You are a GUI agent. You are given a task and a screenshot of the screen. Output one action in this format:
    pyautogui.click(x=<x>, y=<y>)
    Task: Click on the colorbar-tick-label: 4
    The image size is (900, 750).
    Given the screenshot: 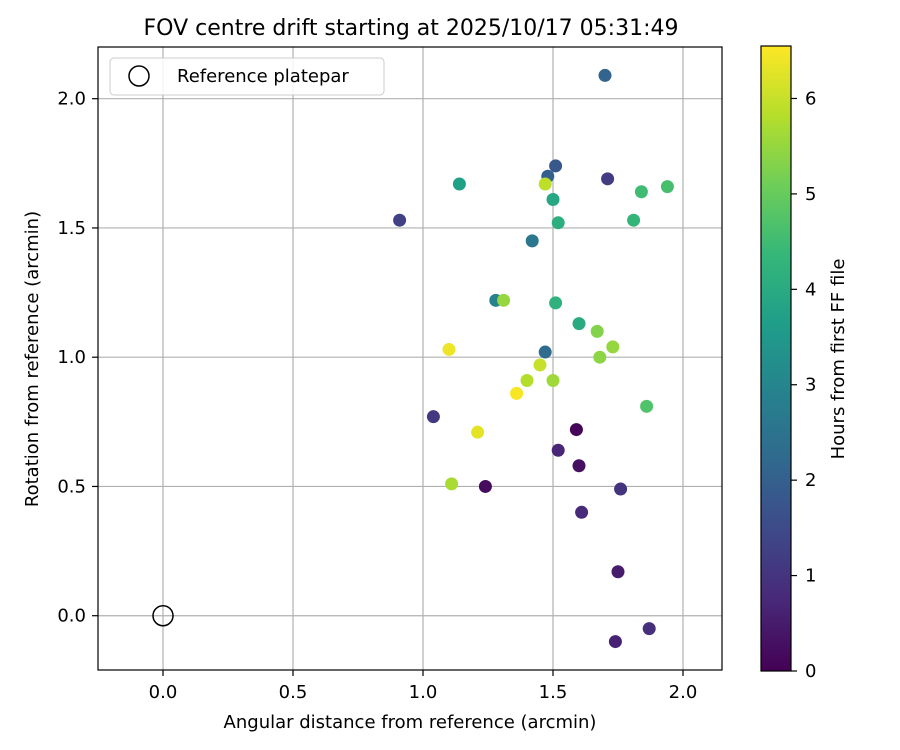 What is the action you would take?
    pyautogui.click(x=810, y=289)
    